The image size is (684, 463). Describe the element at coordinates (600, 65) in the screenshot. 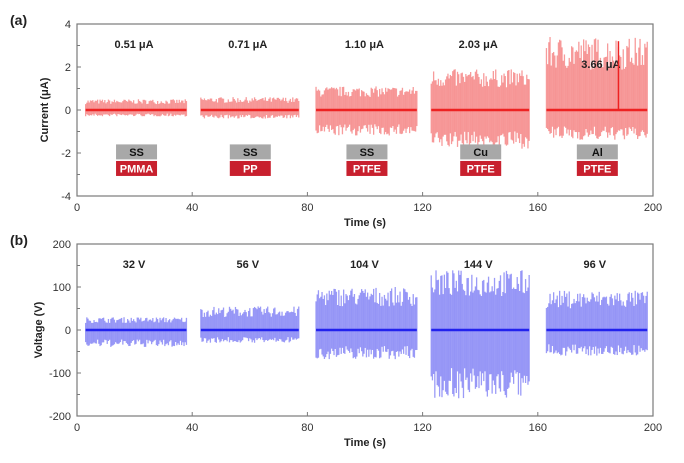

I see `peak-annotation: 3.66 μA` at that location.